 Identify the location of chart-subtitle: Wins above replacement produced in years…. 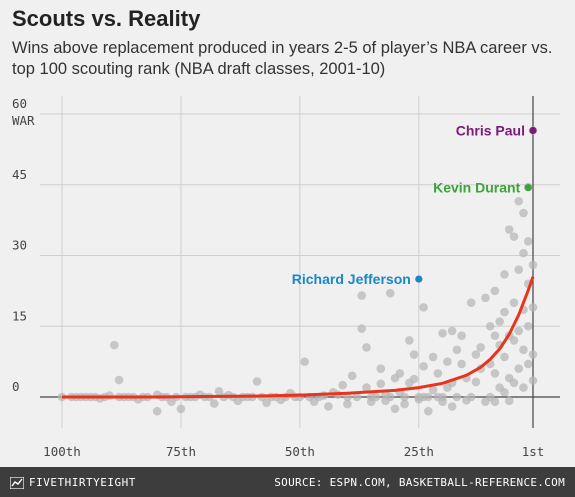
(282, 58).